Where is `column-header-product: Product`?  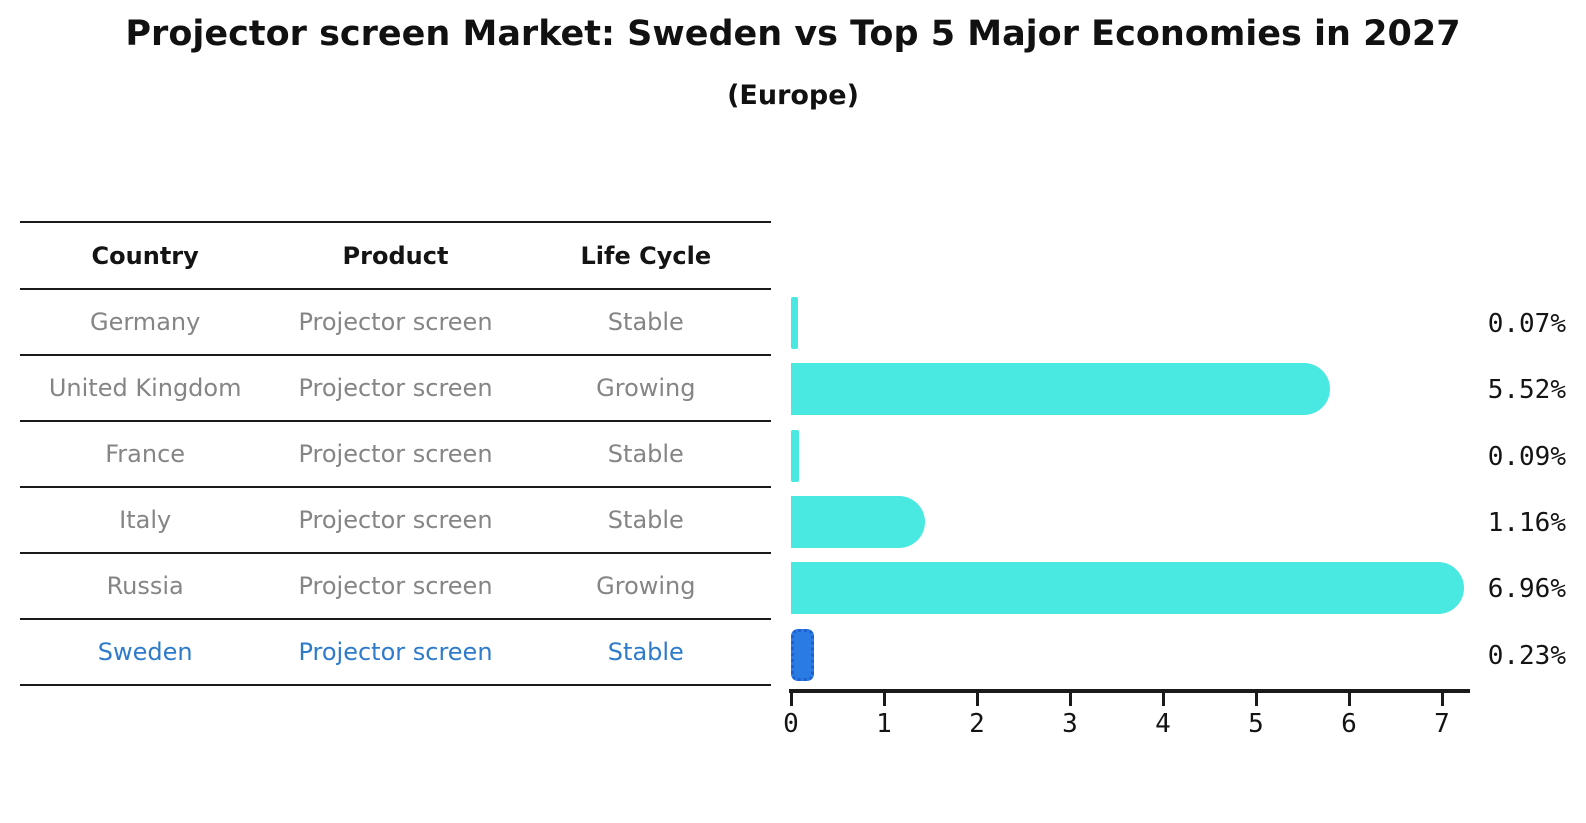 column-header-product: Product is located at coordinates (395, 255).